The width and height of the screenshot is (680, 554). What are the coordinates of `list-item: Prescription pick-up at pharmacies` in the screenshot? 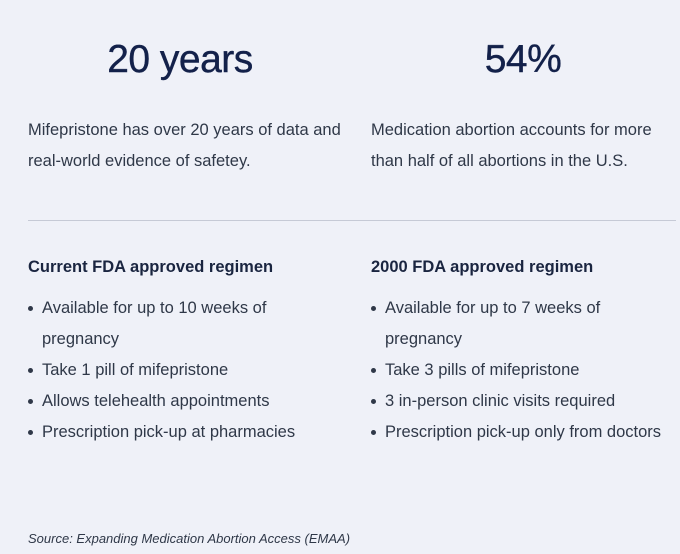 It's located at (185, 432).